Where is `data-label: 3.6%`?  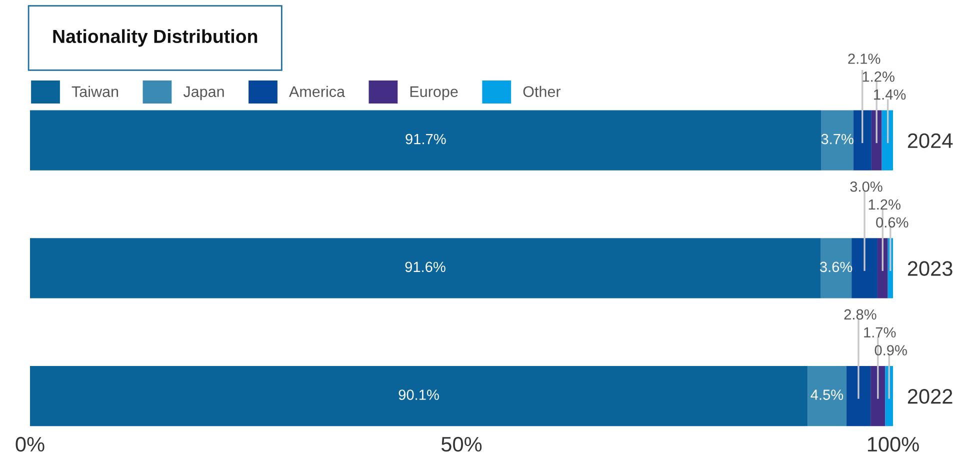
data-label: 3.6% is located at coordinates (836, 267).